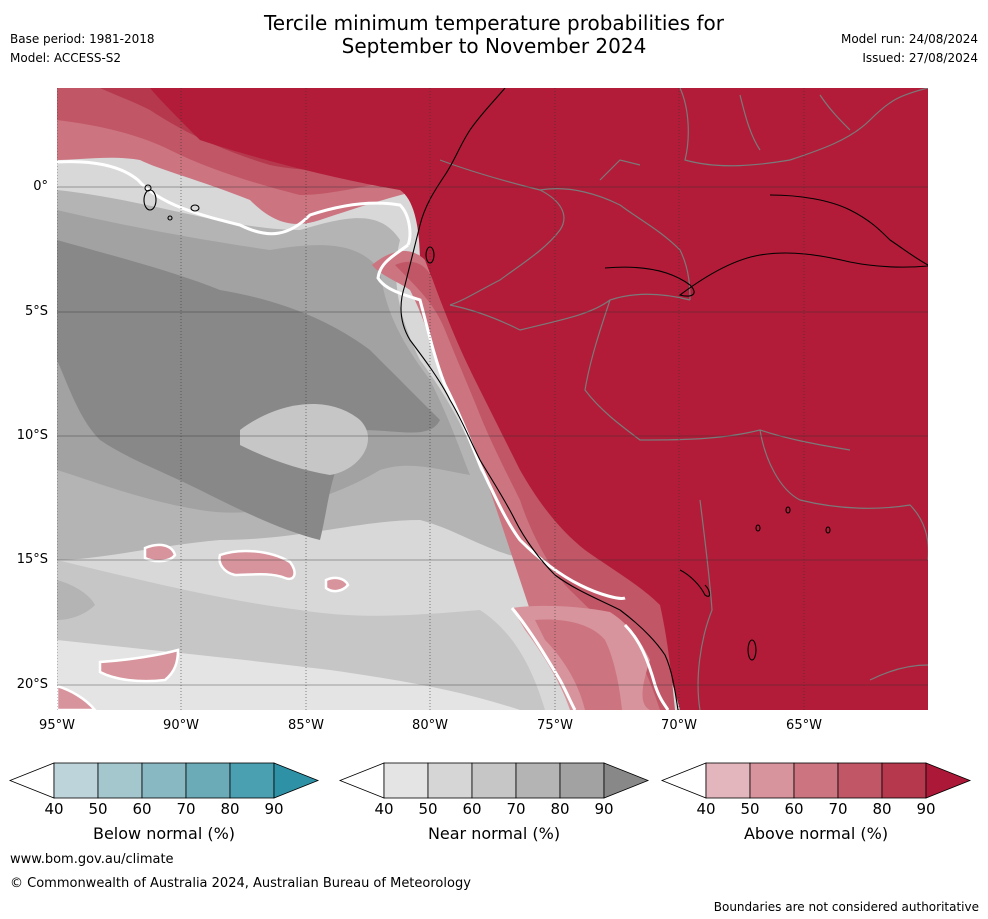 This screenshot has width=988, height=919. Describe the element at coordinates (683, 780) in the screenshot. I see `above-normal-colorbar-min-triangle` at that location.